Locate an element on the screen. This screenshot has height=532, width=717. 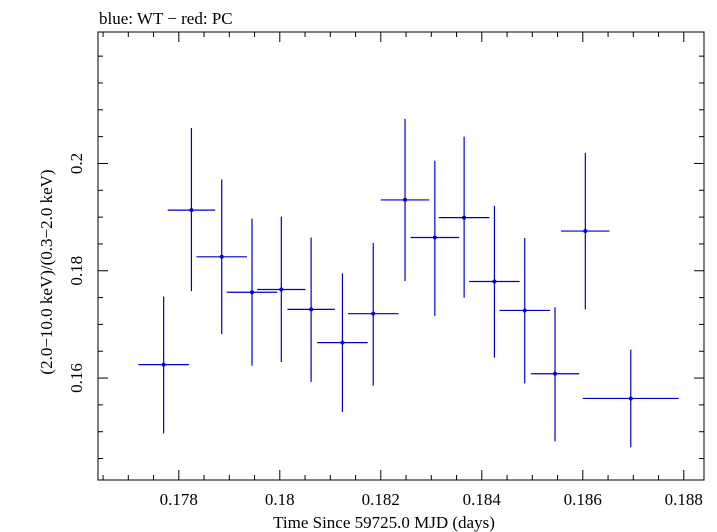
chart-title: blue: WT − red: PC is located at coordinates (166, 18).